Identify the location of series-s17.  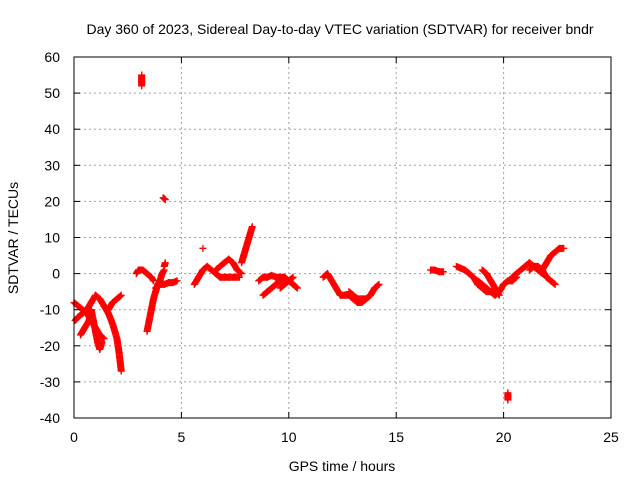
(286, 282).